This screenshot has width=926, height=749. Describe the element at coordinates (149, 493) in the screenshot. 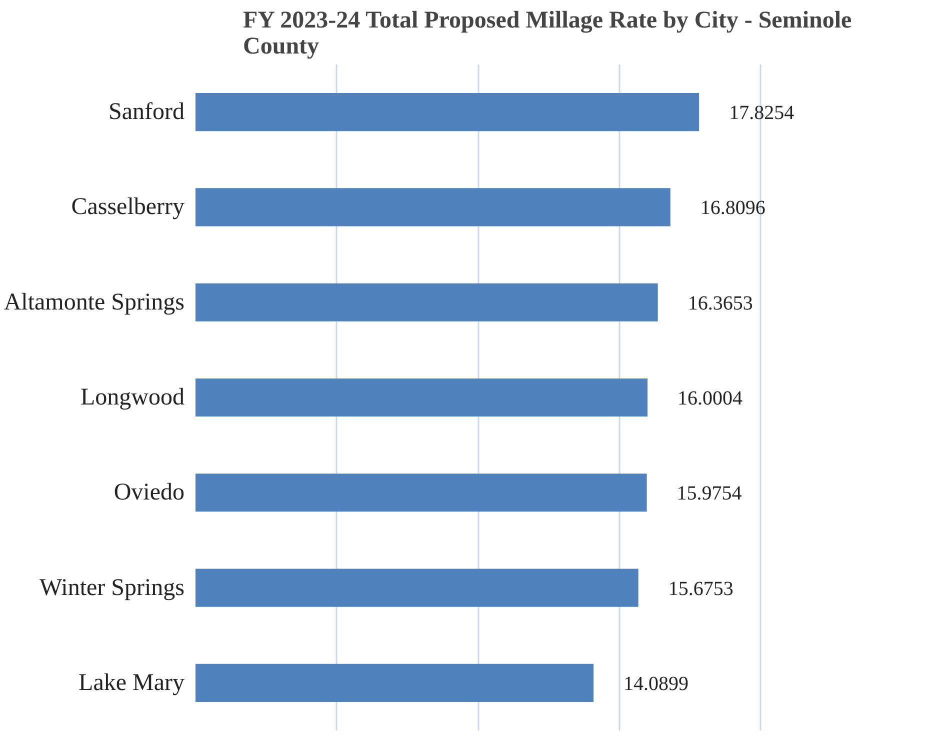

I see `y-tick-label: Oviedo` at that location.